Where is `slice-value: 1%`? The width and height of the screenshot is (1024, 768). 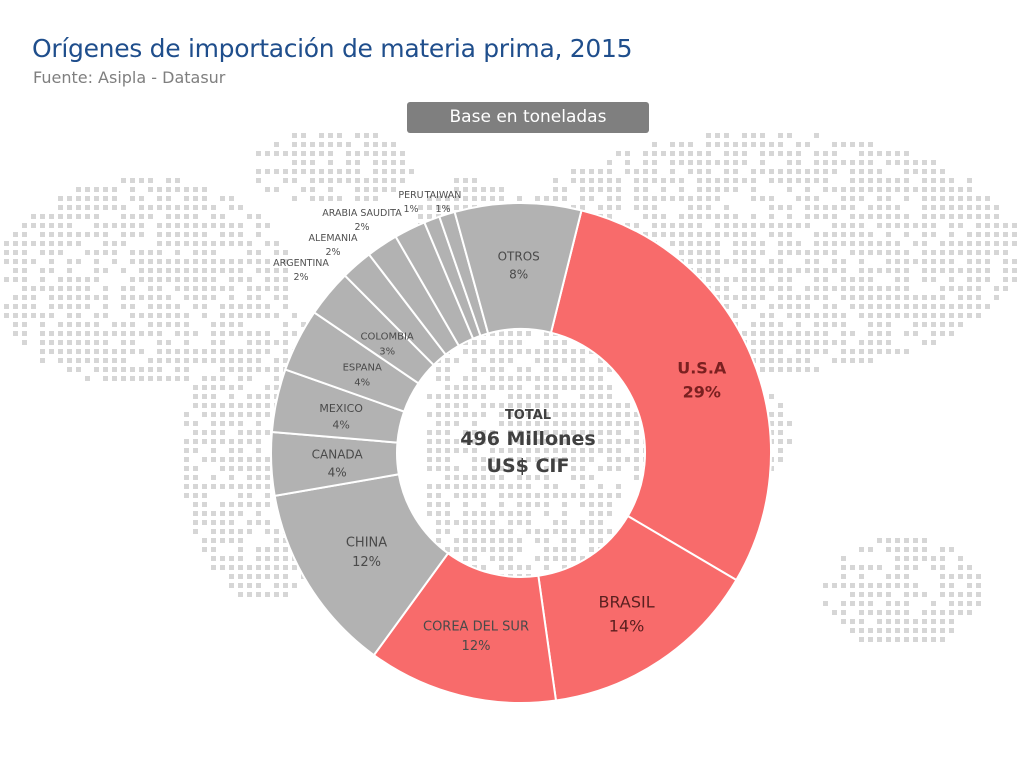
slice-value: 1% is located at coordinates (442, 209).